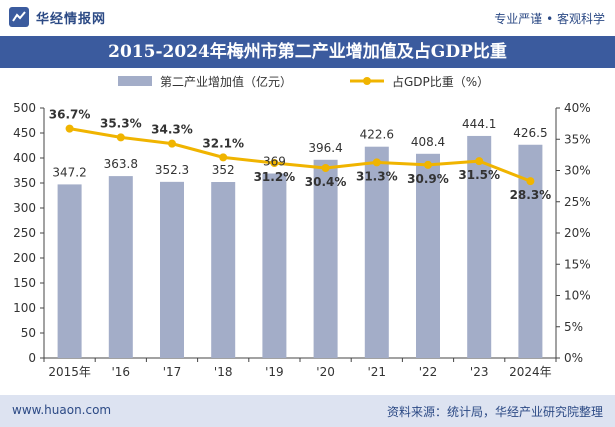 This screenshot has width=615, height=427. What do you see at coordinates (428, 142) in the screenshot?
I see `bar-value-label: 408.4` at bounding box center [428, 142].